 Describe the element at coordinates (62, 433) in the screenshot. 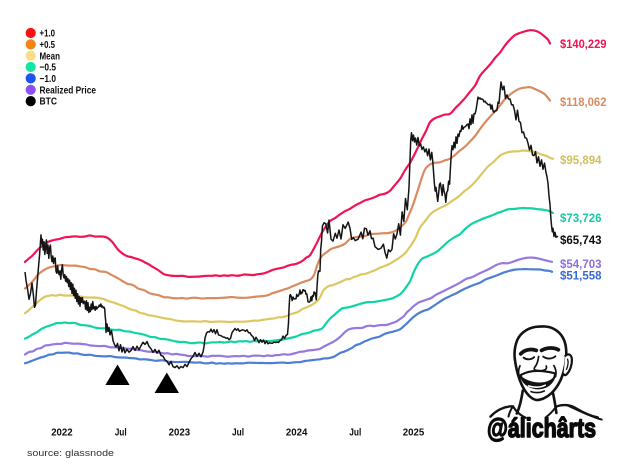

I see `svg-text: 2022` at that location.